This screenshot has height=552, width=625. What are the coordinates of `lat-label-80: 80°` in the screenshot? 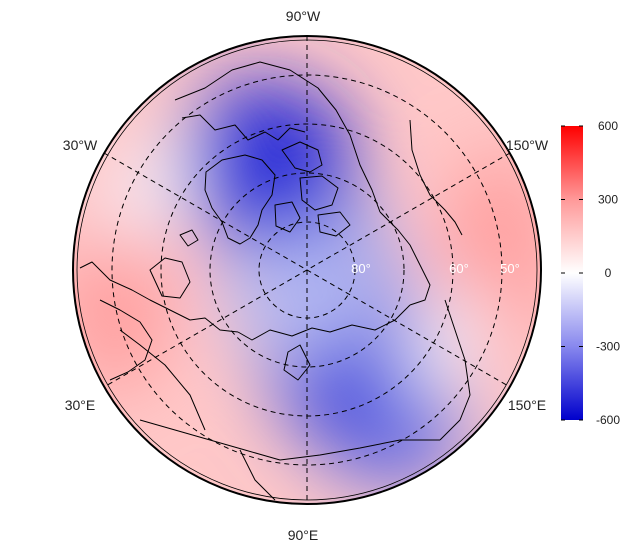 It's located at (361, 268).